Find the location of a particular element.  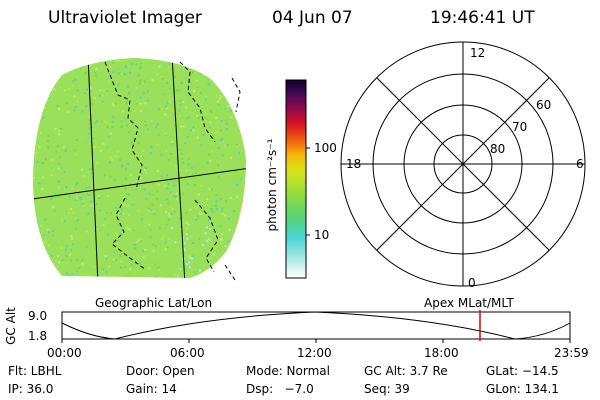

info-glon: GLon: 134.1 is located at coordinates (522, 389).